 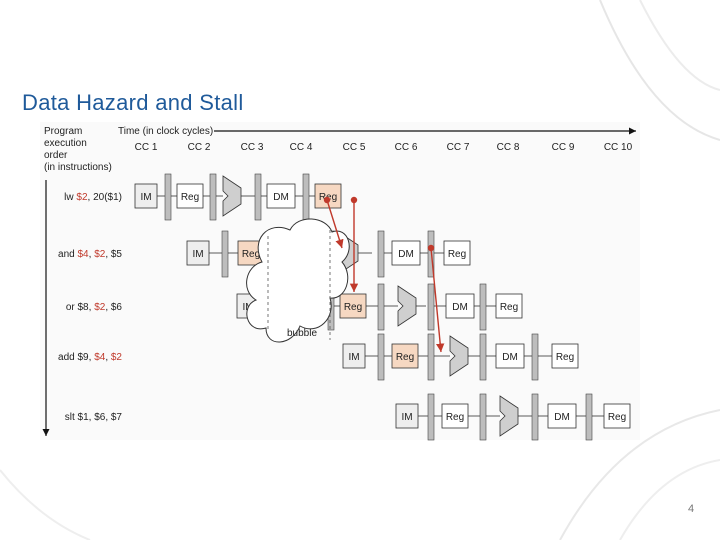 What do you see at coordinates (252, 147) in the screenshot?
I see `clock-cycle-label: CC 3` at bounding box center [252, 147].